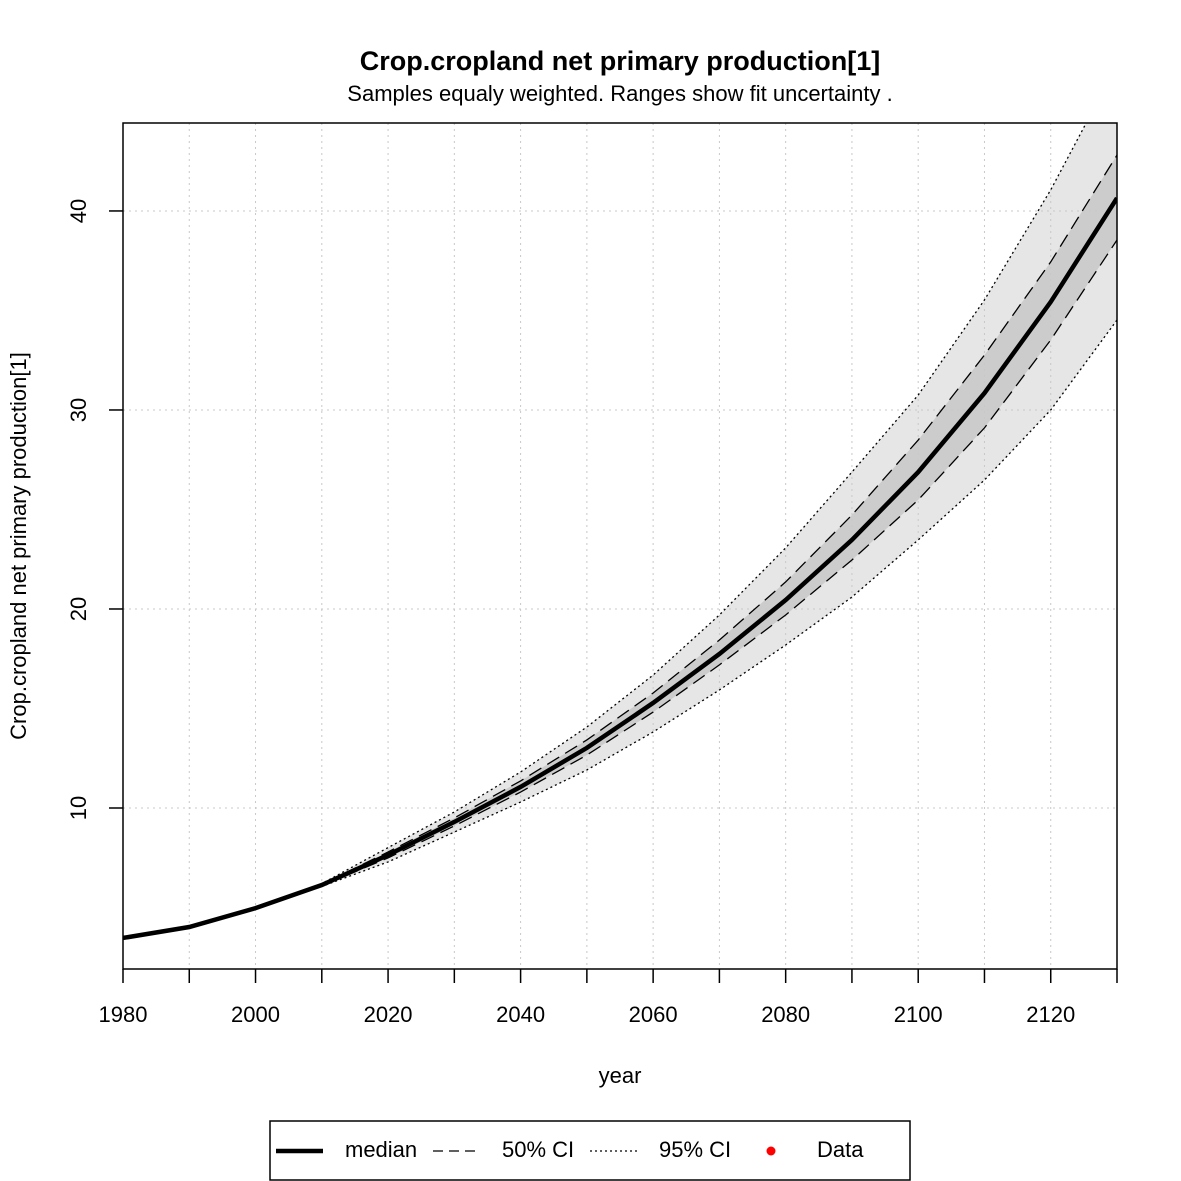  What do you see at coordinates (388, 1014) in the screenshot?
I see `x-tick-label: 2020` at bounding box center [388, 1014].